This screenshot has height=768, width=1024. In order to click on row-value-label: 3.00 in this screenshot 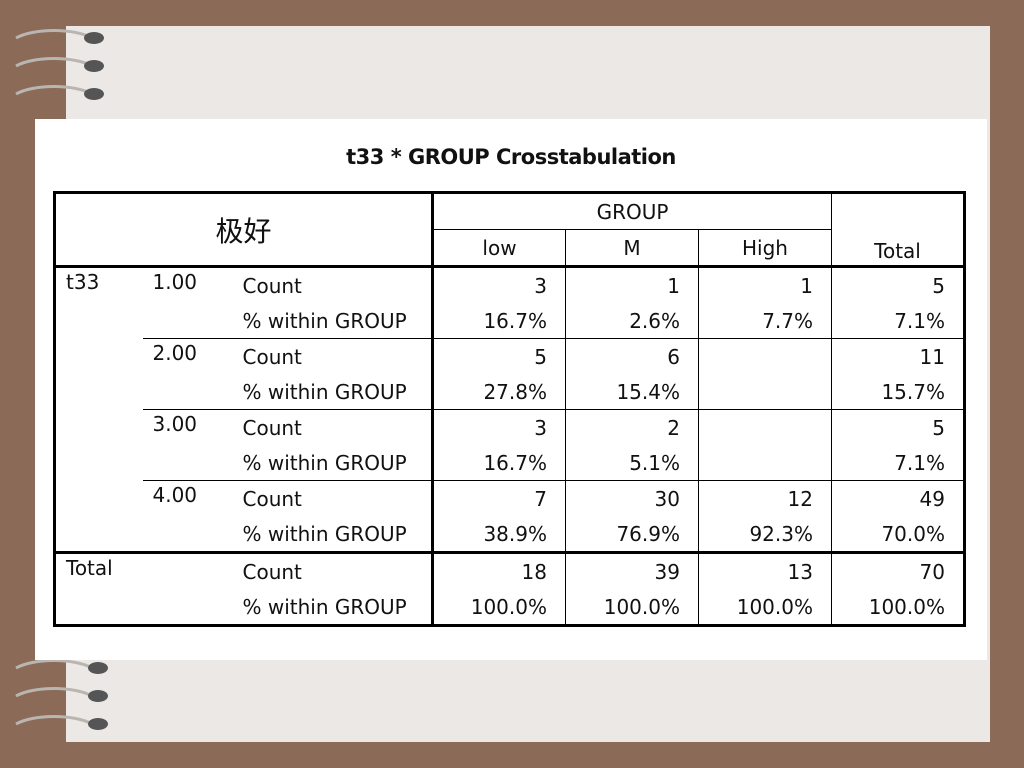, I will do `click(187, 445)`.